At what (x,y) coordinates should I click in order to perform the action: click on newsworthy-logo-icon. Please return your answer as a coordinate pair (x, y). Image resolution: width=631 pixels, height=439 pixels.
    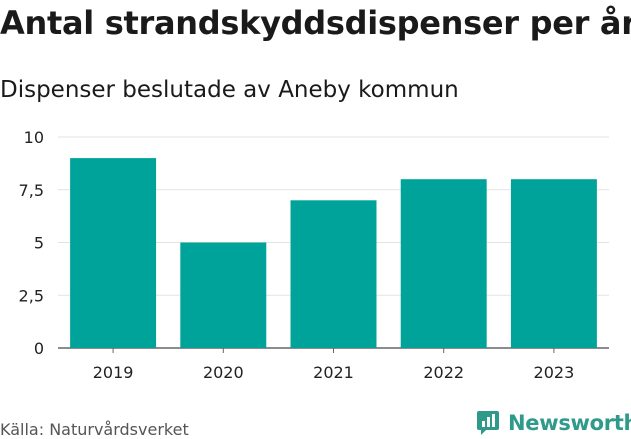
    Looking at the image, I should click on (488, 423).